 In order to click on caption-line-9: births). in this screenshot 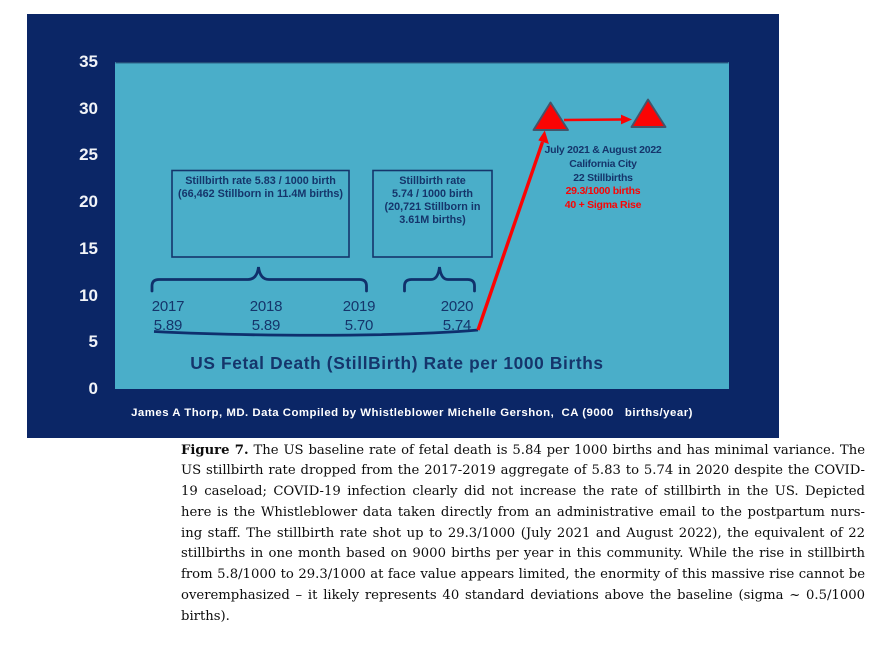, I will do `click(205, 616)`.